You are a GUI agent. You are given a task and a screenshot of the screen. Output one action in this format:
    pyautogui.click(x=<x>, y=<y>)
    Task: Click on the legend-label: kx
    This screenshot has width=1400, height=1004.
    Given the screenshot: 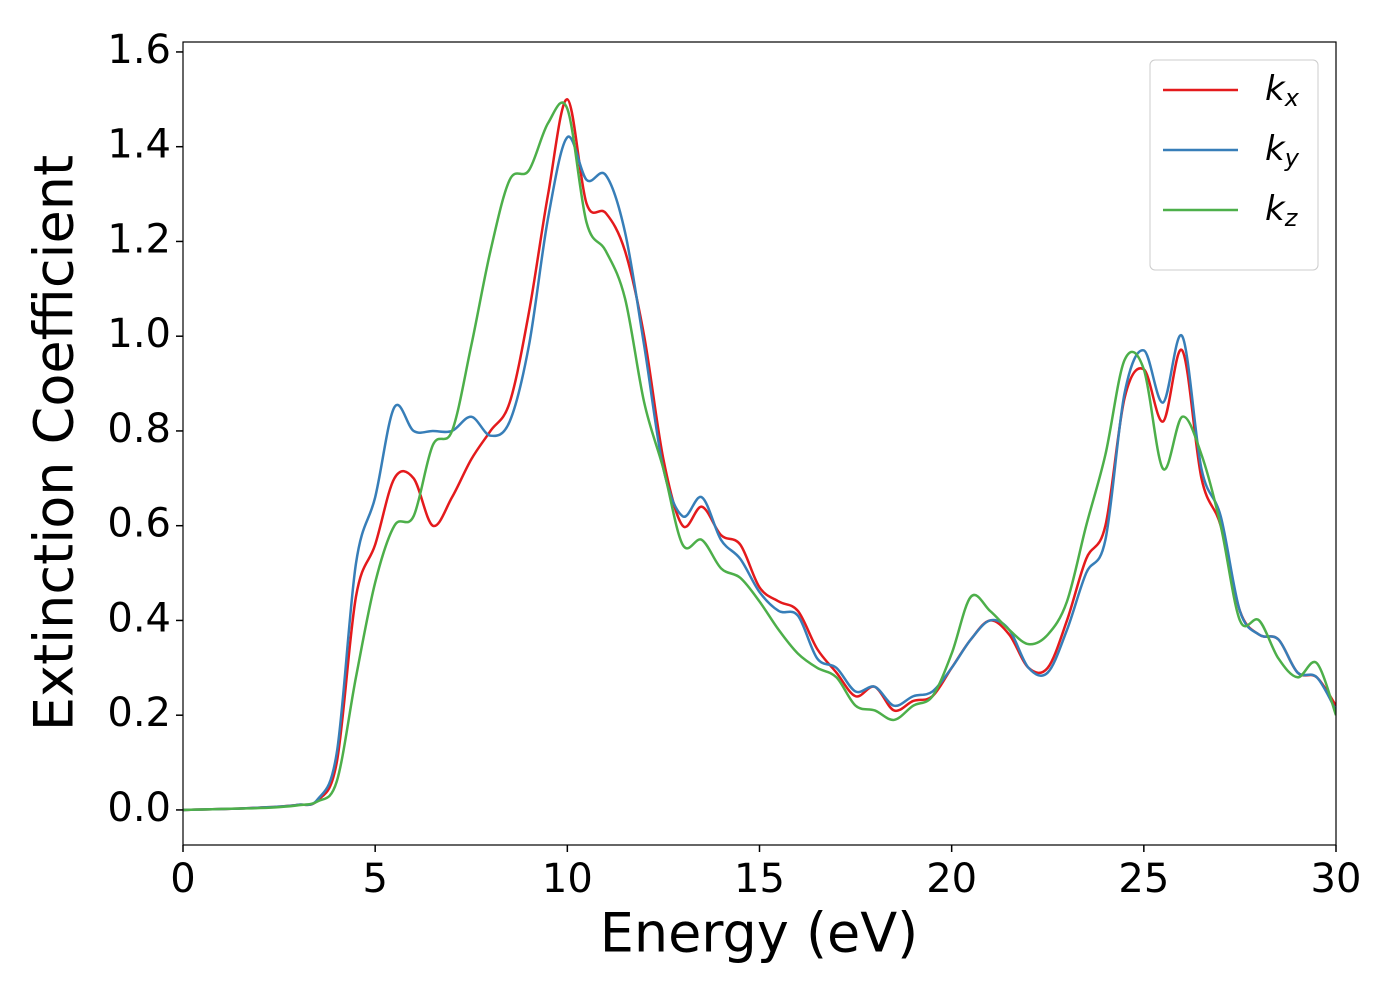 What is the action you would take?
    pyautogui.click(x=1282, y=91)
    